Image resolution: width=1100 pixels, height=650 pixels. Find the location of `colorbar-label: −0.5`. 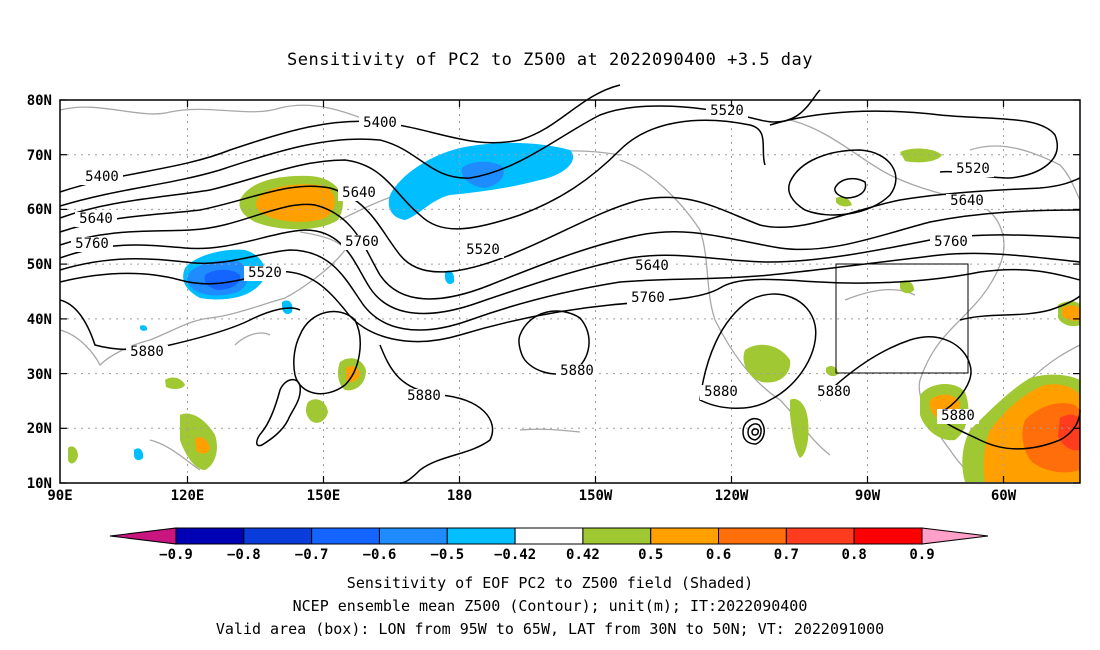

colorbar-label: −0.5 is located at coordinates (447, 555).